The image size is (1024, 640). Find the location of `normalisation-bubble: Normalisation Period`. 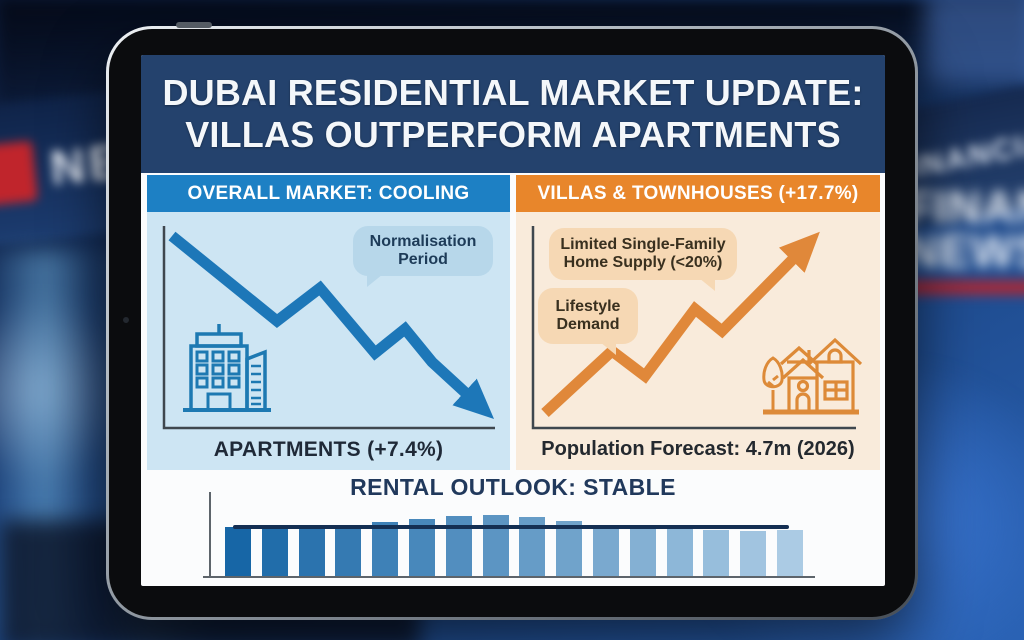

normalisation-bubble: Normalisation Period is located at coordinates (423, 256).